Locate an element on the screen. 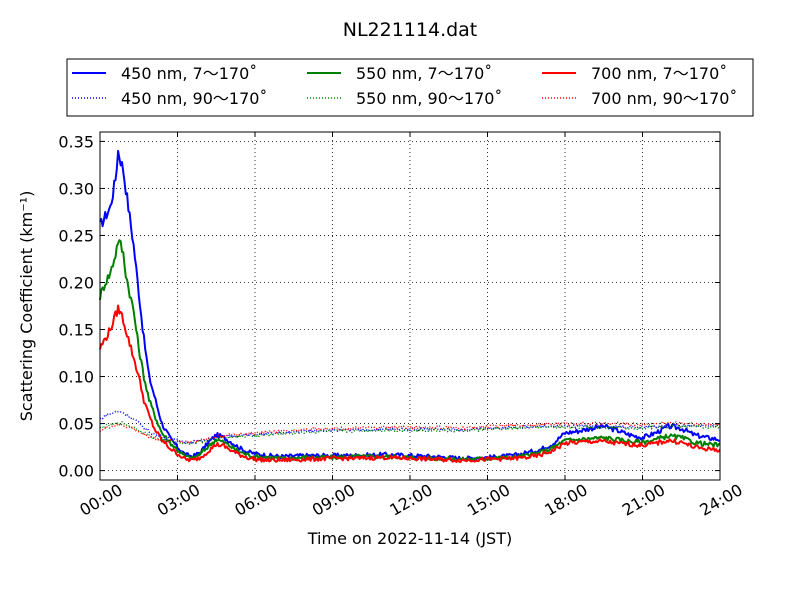  legend-box is located at coordinates (410, 87).